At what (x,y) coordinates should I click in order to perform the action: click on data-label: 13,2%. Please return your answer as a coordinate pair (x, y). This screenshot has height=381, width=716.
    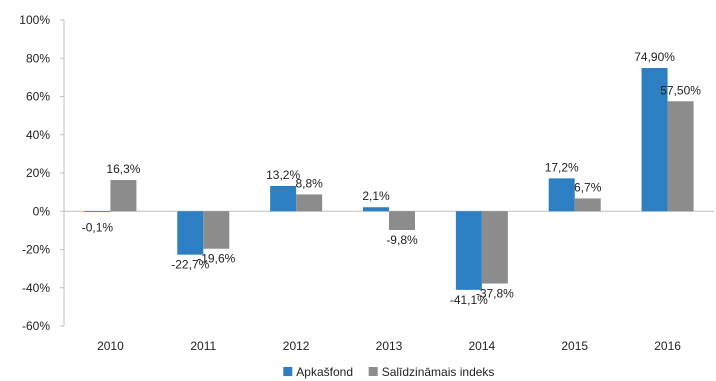
    Looking at the image, I should click on (283, 175).